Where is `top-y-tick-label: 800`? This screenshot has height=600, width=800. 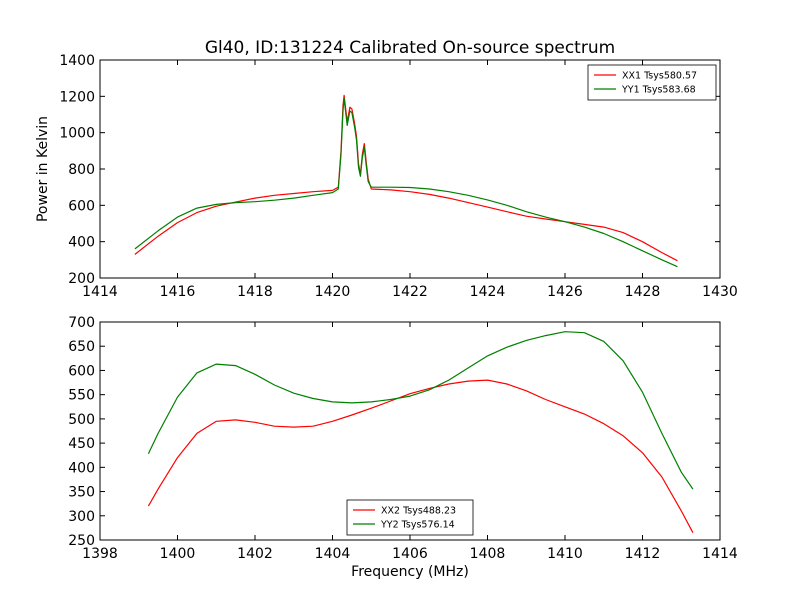 top-y-tick-label: 800 is located at coordinates (81, 170).